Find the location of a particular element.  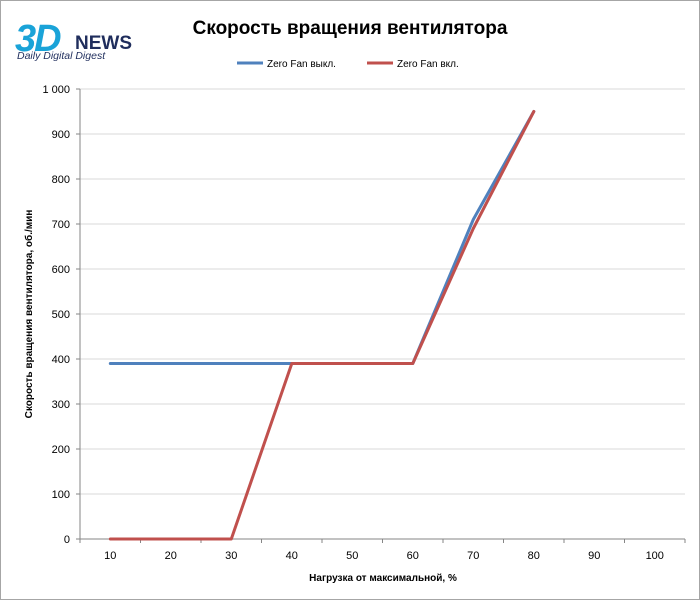

x-tick-label-70: 70 is located at coordinates (473, 556).